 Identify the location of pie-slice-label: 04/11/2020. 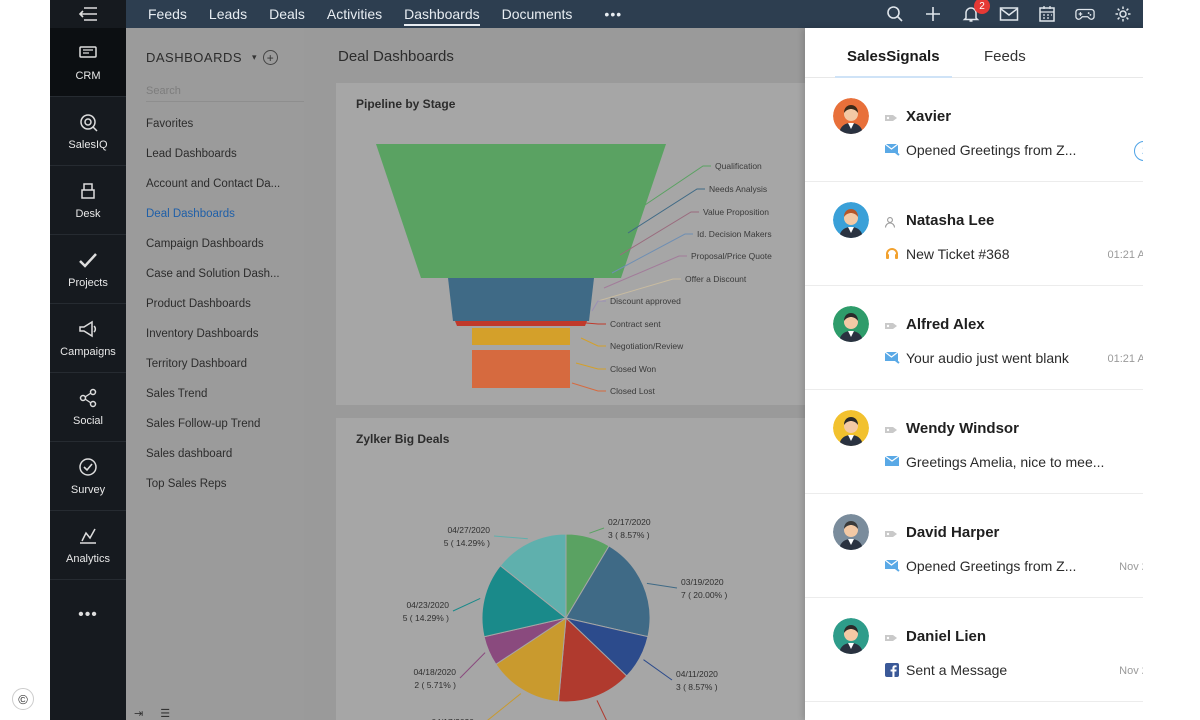
(697, 674).